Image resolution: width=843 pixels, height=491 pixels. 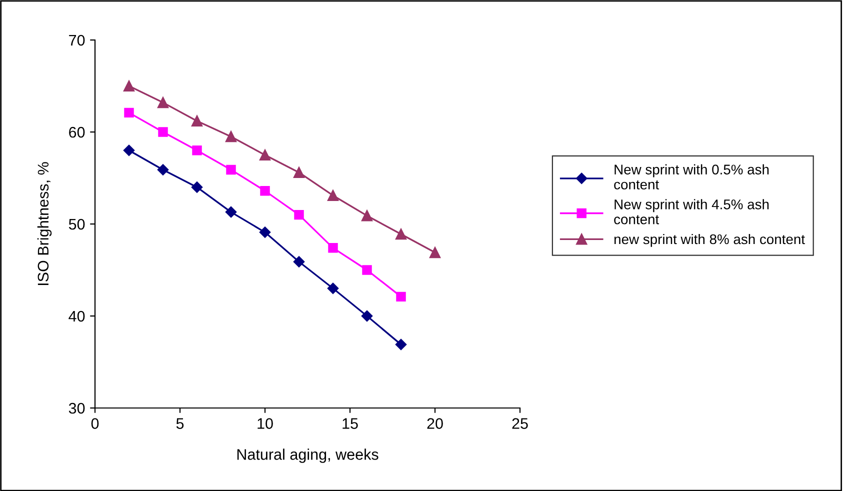 I want to click on x-tick-label: 20, so click(x=435, y=423).